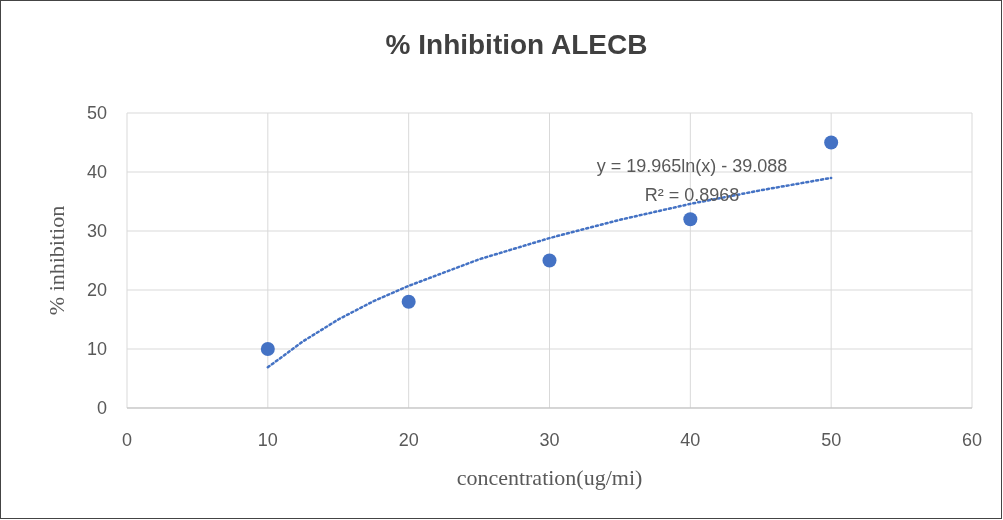 The width and height of the screenshot is (1003, 520). I want to click on annotation: y = 19.965ln(x) - 39.088, so click(692, 166).